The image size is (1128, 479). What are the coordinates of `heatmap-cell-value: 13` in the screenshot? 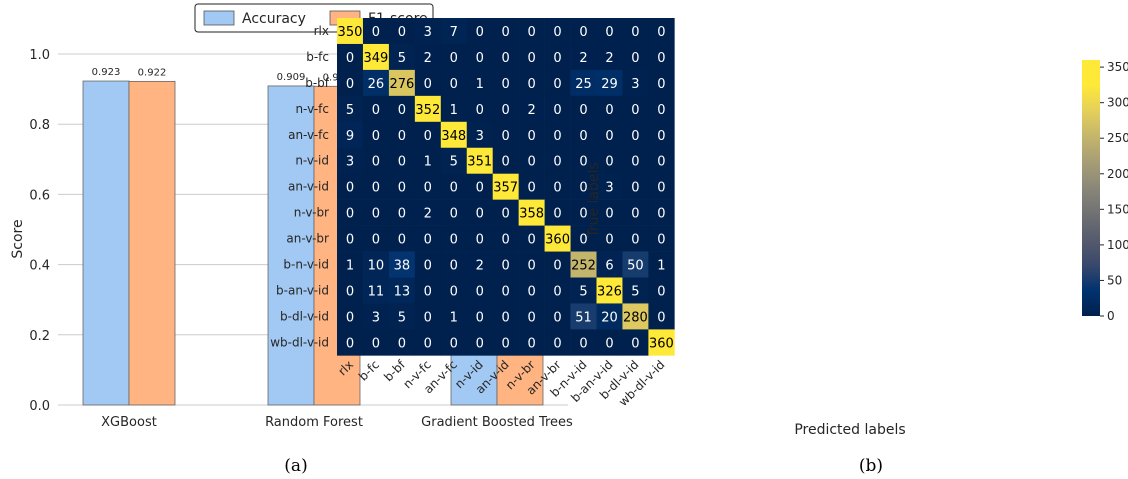 It's located at (402, 291).